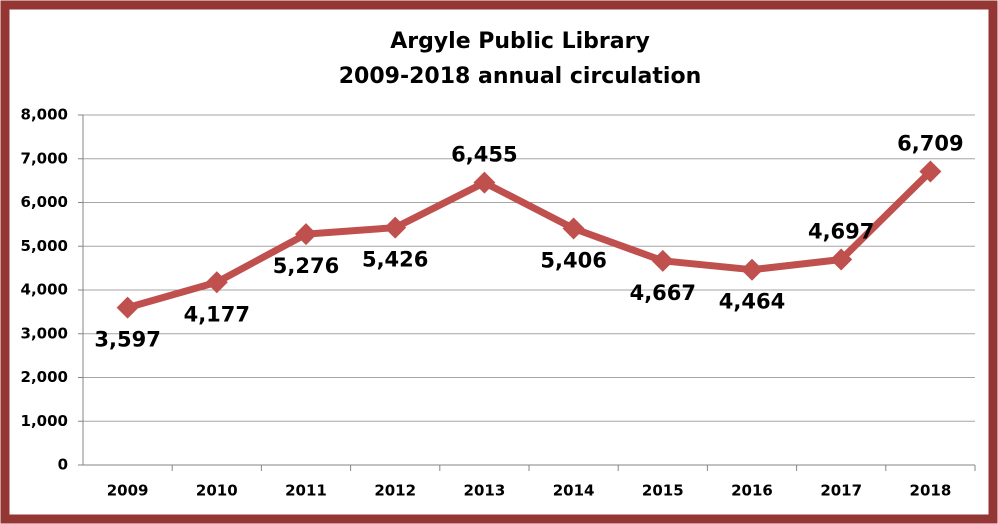 Image resolution: width=998 pixels, height=524 pixels. I want to click on y-tick-label: 7,000, so click(44, 158).